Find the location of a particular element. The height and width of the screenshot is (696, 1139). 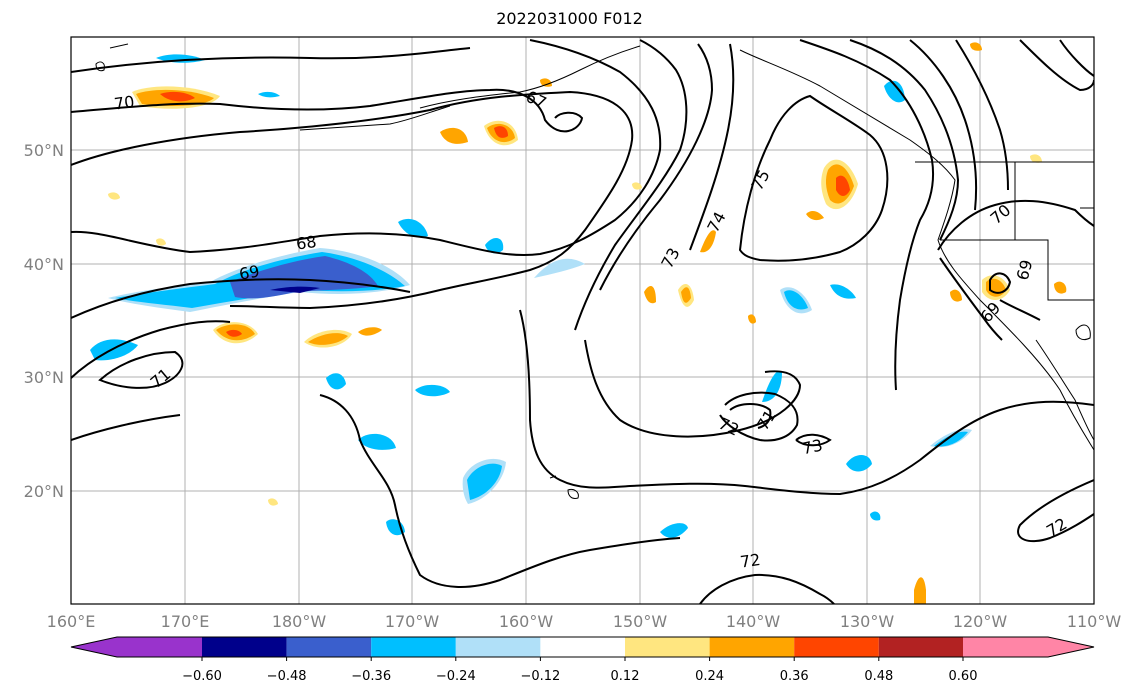

lon-label: 170°W is located at coordinates (412, 621).